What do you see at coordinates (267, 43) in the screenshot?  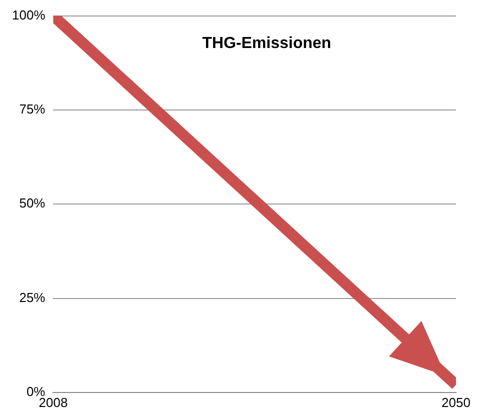 I see `text: THG-Emissionen` at bounding box center [267, 43].